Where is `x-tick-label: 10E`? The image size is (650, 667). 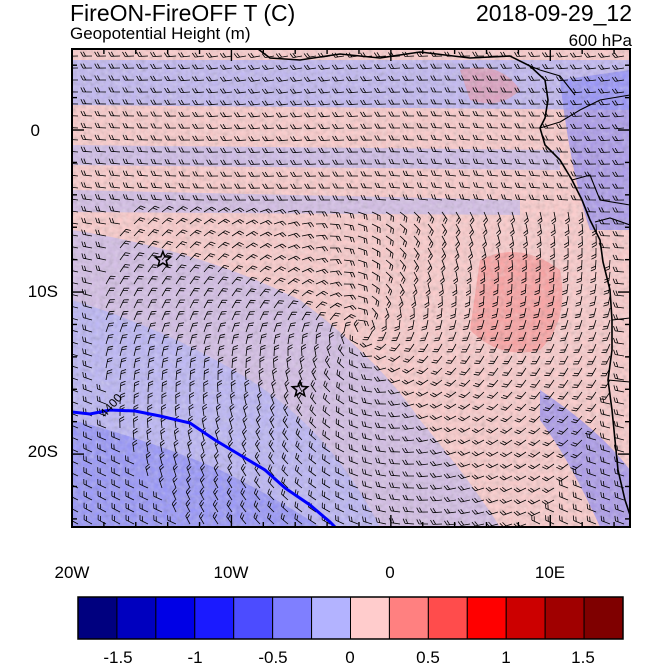 x-tick-label: 10E is located at coordinates (550, 572).